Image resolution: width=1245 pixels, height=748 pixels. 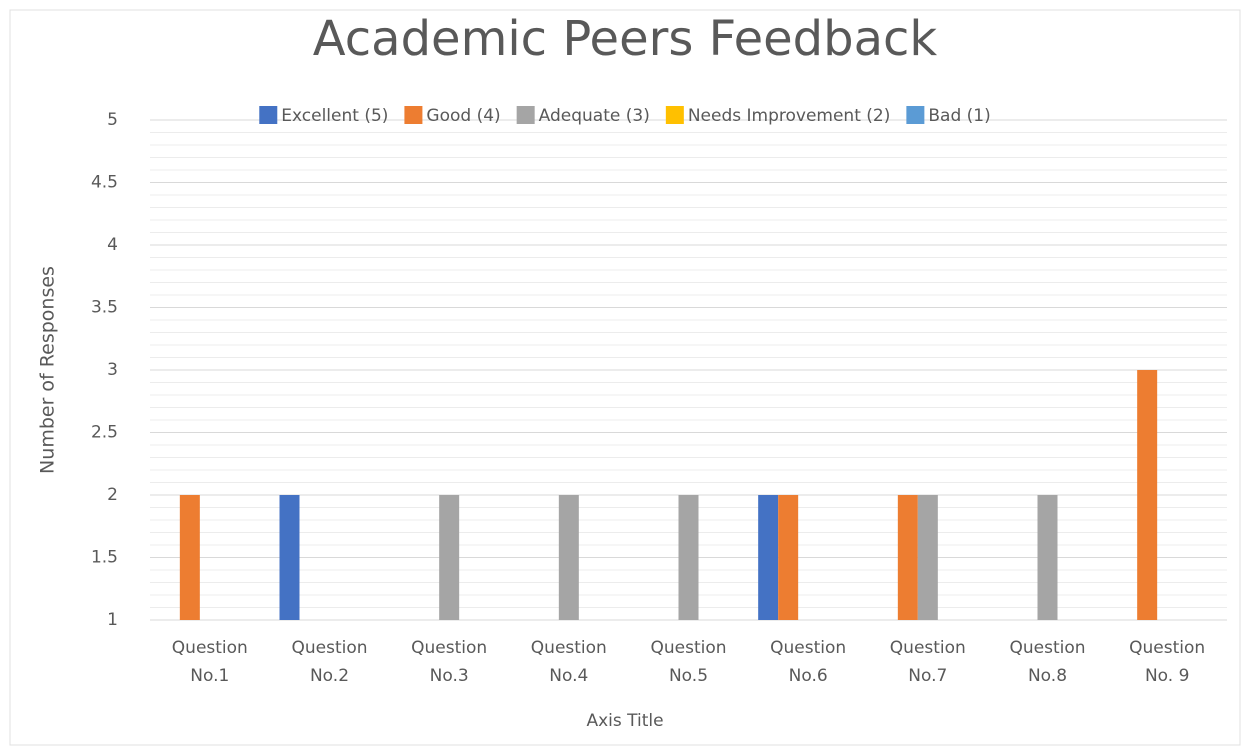 What do you see at coordinates (112, 495) in the screenshot?
I see `y-tick-label: 2` at bounding box center [112, 495].